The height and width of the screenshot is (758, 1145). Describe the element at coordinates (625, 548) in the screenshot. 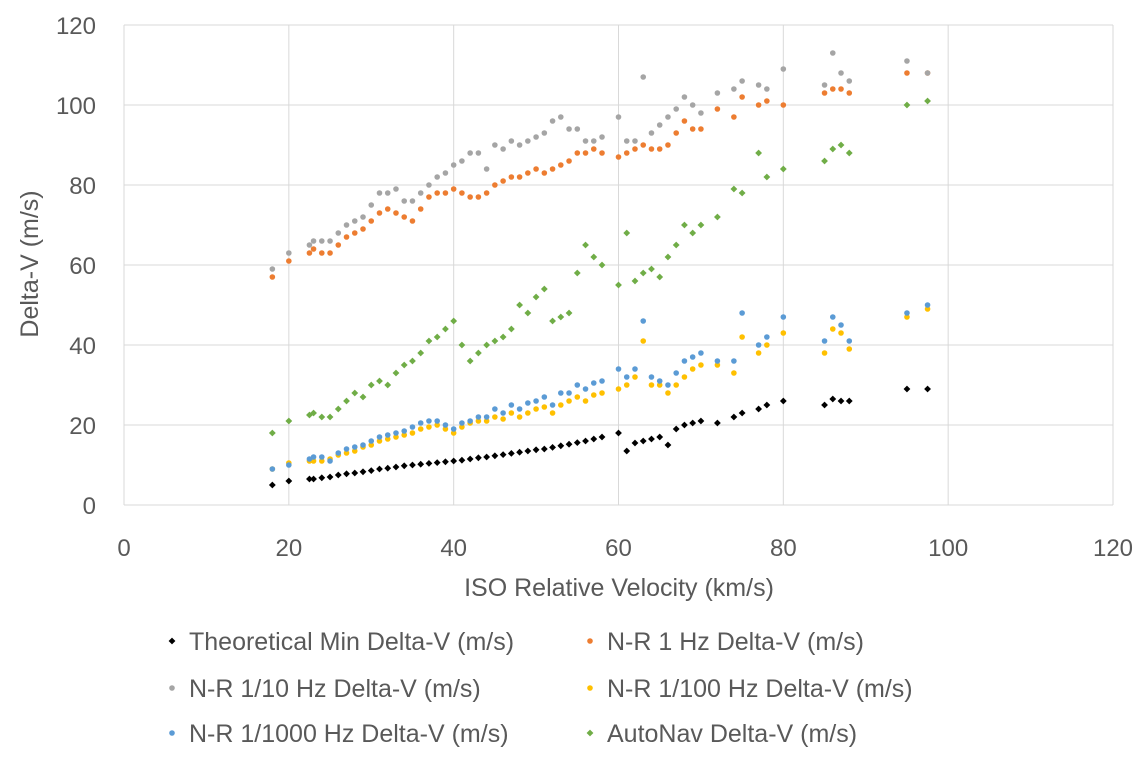

I see `x-axis-ticks: 0 20 40 60 80 100 120` at that location.